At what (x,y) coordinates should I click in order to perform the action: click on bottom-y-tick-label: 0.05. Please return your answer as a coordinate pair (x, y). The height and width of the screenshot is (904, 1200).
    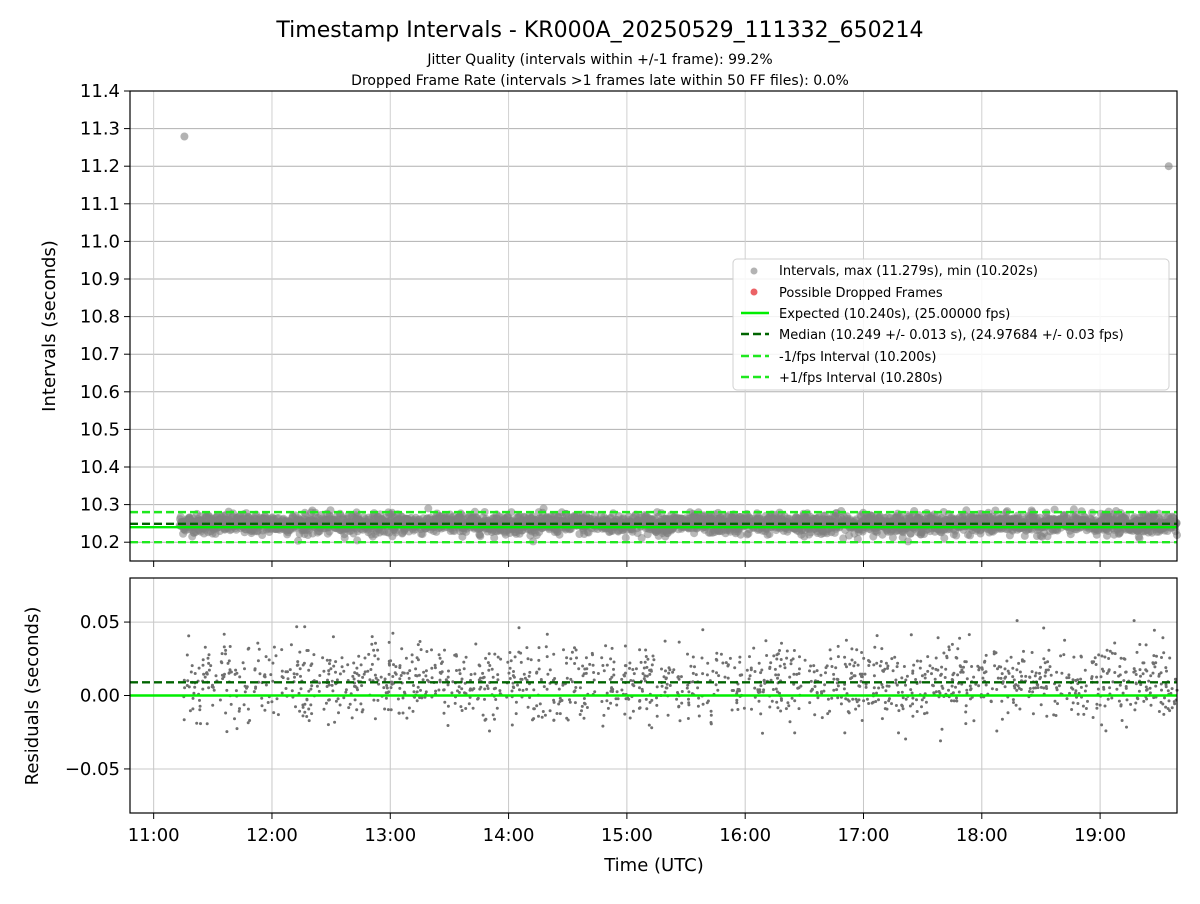
    Looking at the image, I should click on (100, 622).